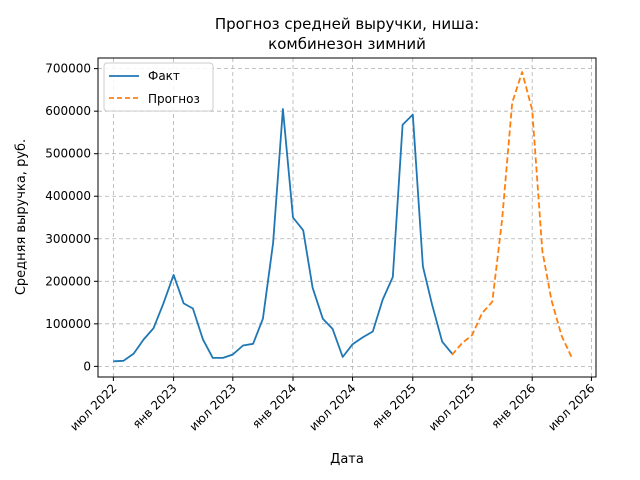 Image resolution: width=640 pixels, height=480 pixels. Describe the element at coordinates (512, 214) in the screenshot. I see `series-line-forecast` at that location.